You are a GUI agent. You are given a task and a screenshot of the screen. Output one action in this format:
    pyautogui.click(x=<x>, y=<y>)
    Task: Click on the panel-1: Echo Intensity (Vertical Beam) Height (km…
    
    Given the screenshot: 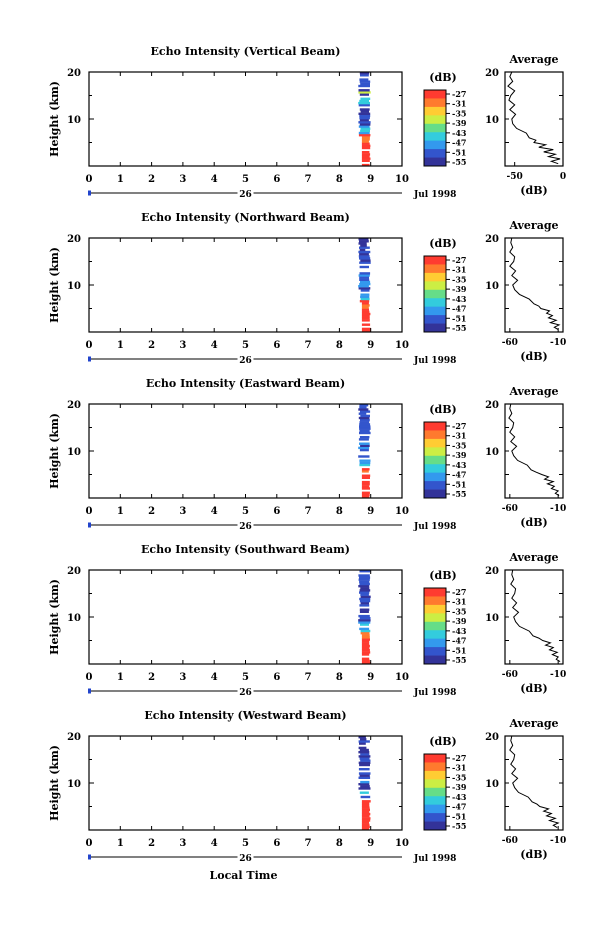 What is the action you would take?
    pyautogui.click(x=307, y=122)
    